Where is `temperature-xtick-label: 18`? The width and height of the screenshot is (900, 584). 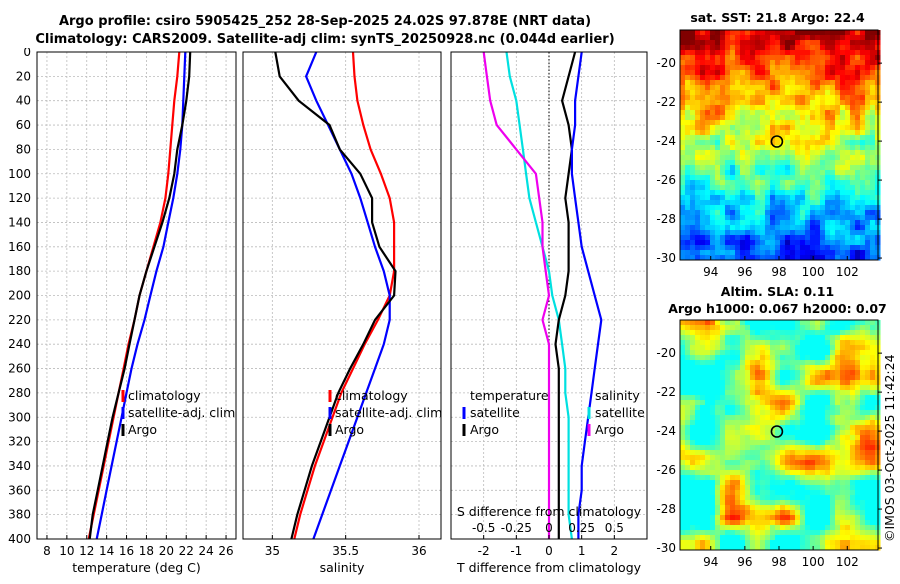
temperature-xtick-label: 18 is located at coordinates (146, 551).